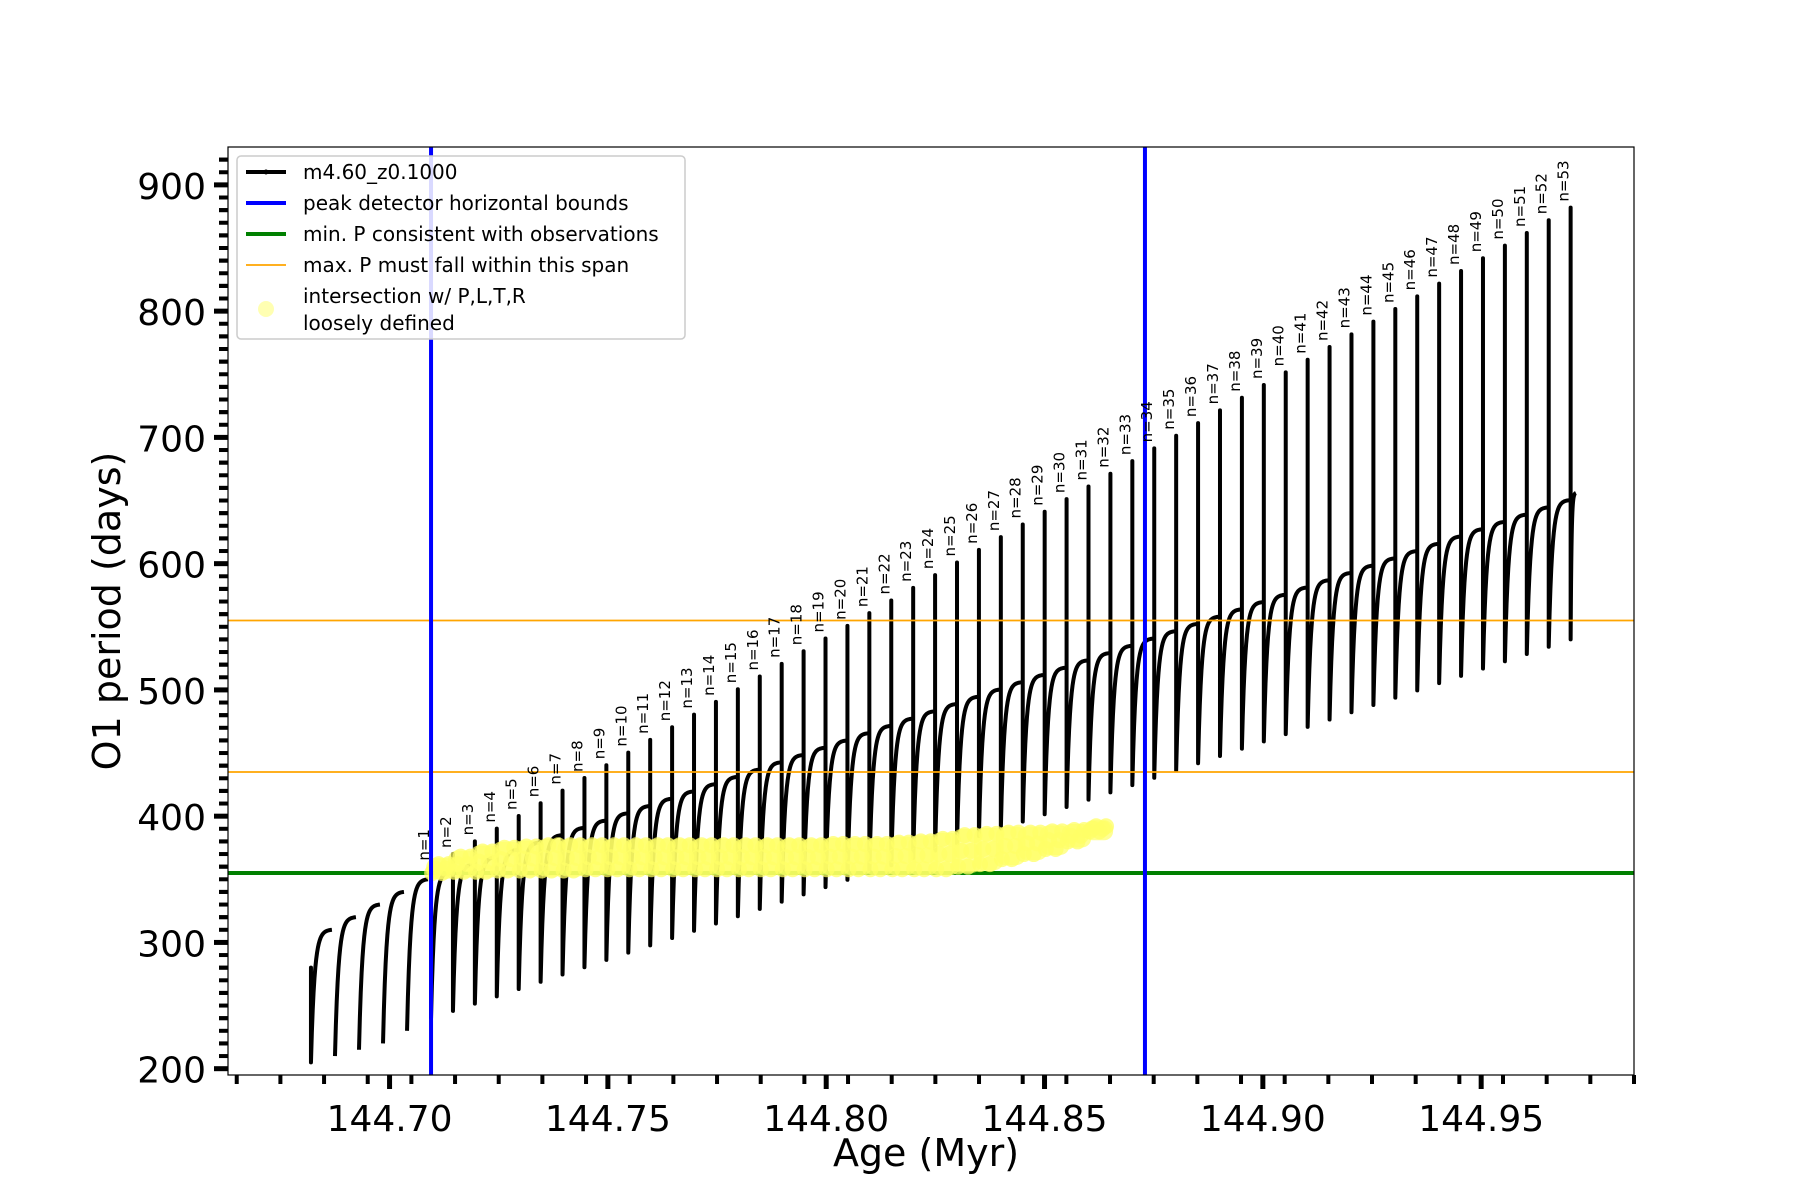 This screenshot has height=1204, width=1800. Describe the element at coordinates (906, 561) in the screenshot. I see `pulse-label: n=23` at that location.